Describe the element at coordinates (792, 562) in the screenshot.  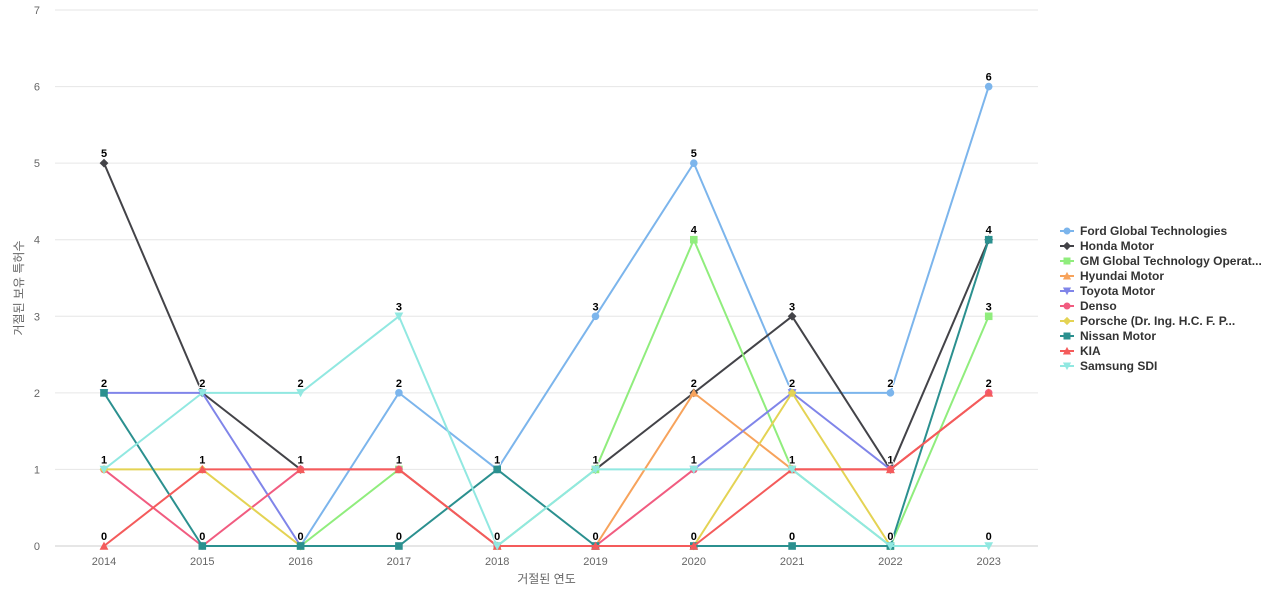
I see `x-tick-label: 2021` at that location.